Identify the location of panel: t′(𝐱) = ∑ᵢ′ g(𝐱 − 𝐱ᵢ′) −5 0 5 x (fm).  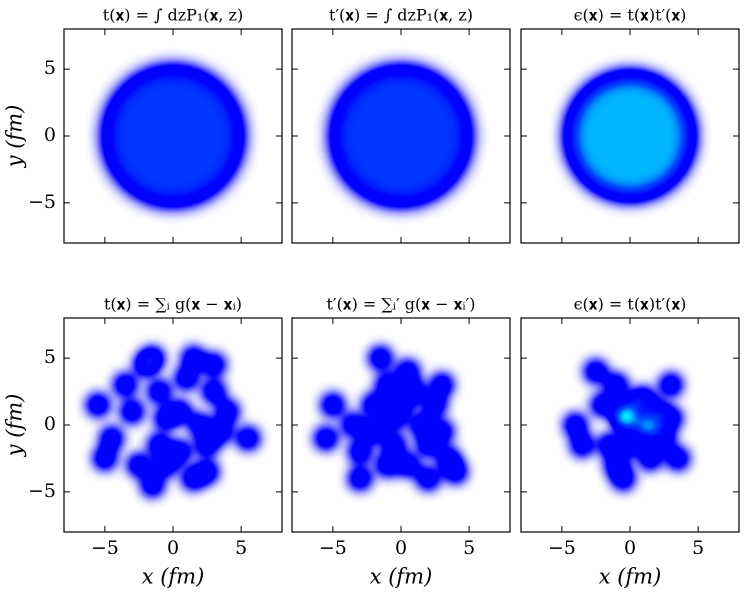
(401, 442).